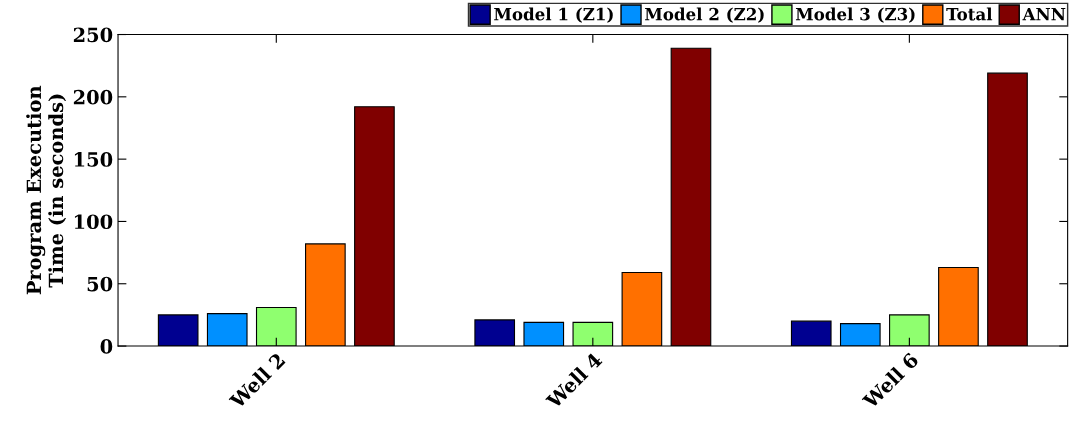 This screenshot has height=421, width=1073. What do you see at coordinates (100, 284) in the screenshot?
I see `y-tick-label: 50` at bounding box center [100, 284].